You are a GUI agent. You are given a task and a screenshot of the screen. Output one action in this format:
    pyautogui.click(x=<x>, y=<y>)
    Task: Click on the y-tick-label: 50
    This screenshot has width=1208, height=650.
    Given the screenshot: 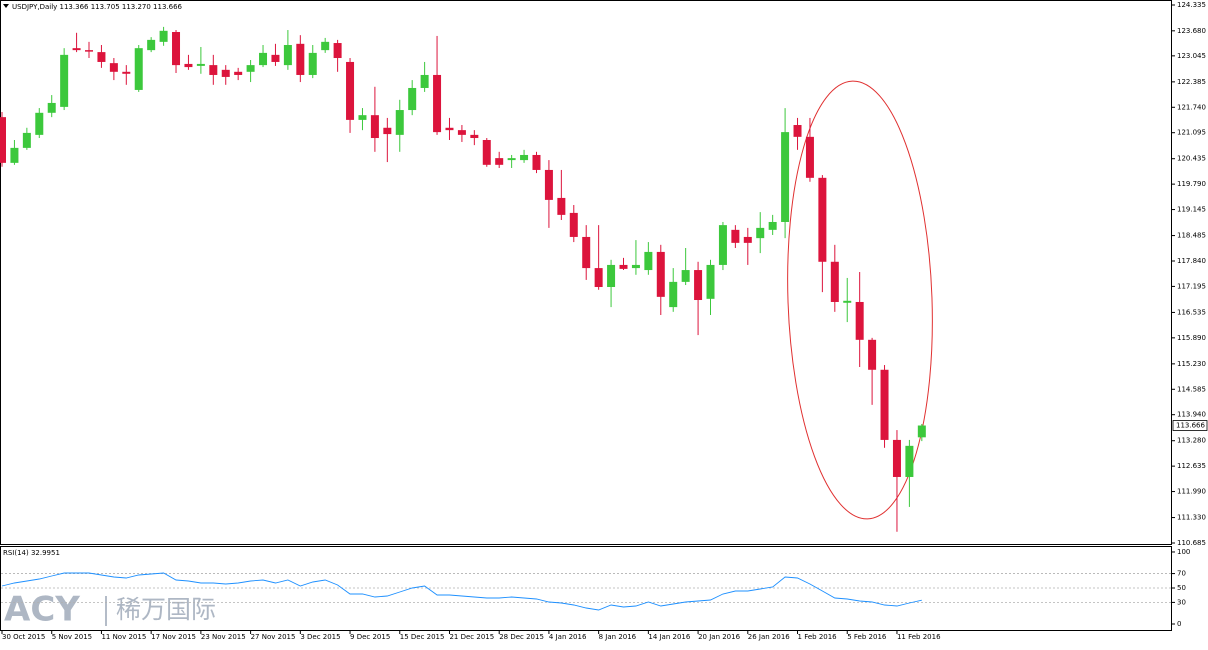 What is the action you would take?
    pyautogui.click(x=1181, y=588)
    